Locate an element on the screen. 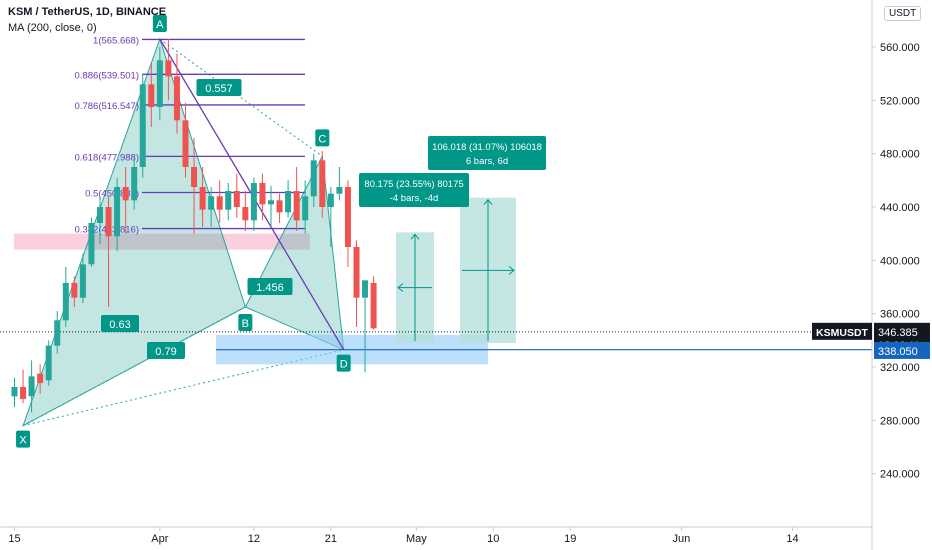 This screenshot has height=550, width=932. price-tick-label: 240.000 is located at coordinates (900, 475).